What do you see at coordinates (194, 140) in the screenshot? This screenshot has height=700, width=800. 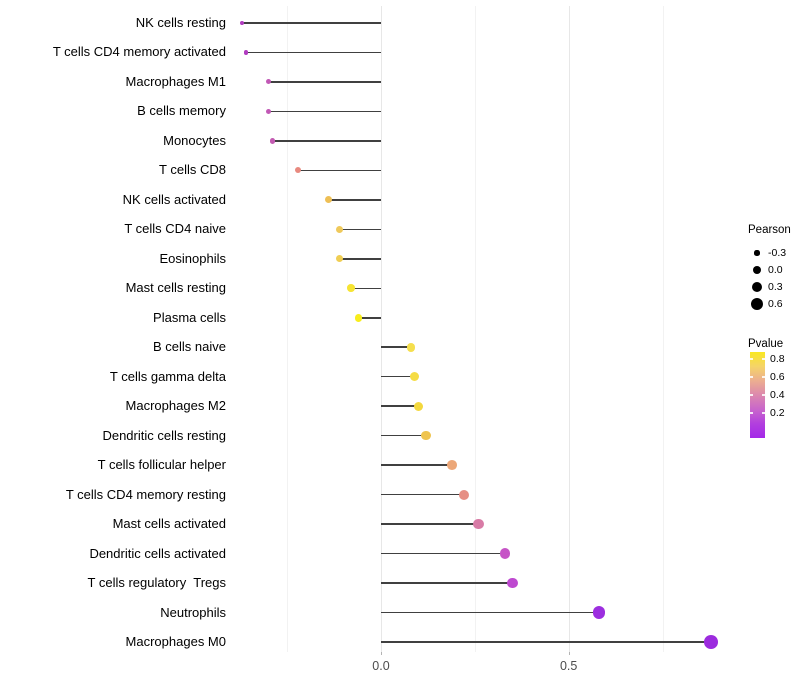 I see `y-axis-label: Monocytes` at bounding box center [194, 140].